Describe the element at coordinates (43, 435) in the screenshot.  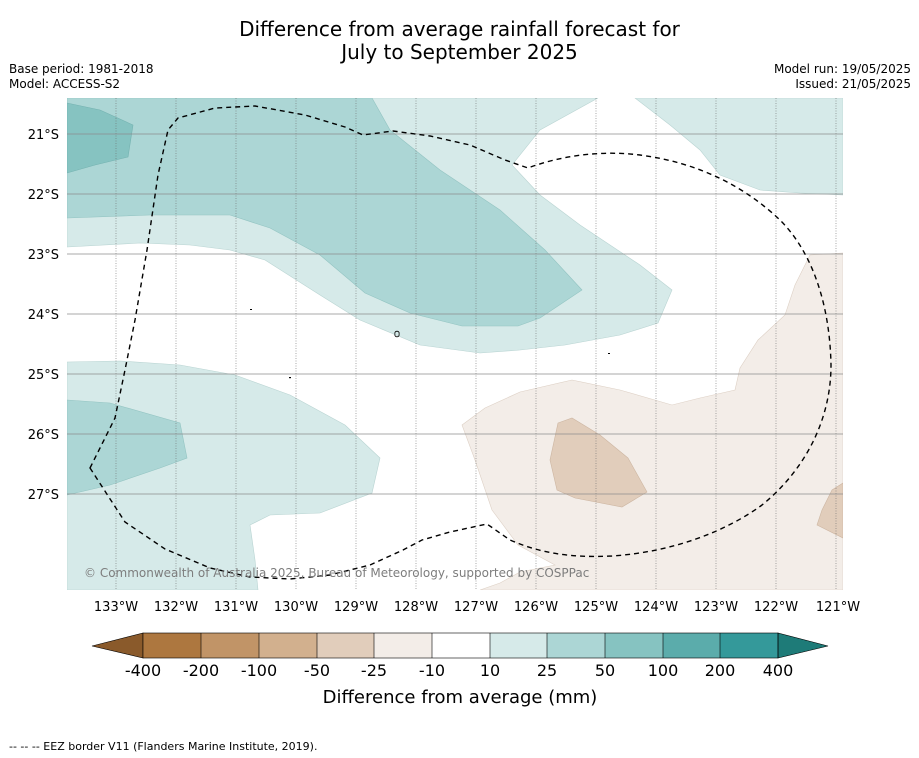
I see `lat-label: 26°S` at that location.